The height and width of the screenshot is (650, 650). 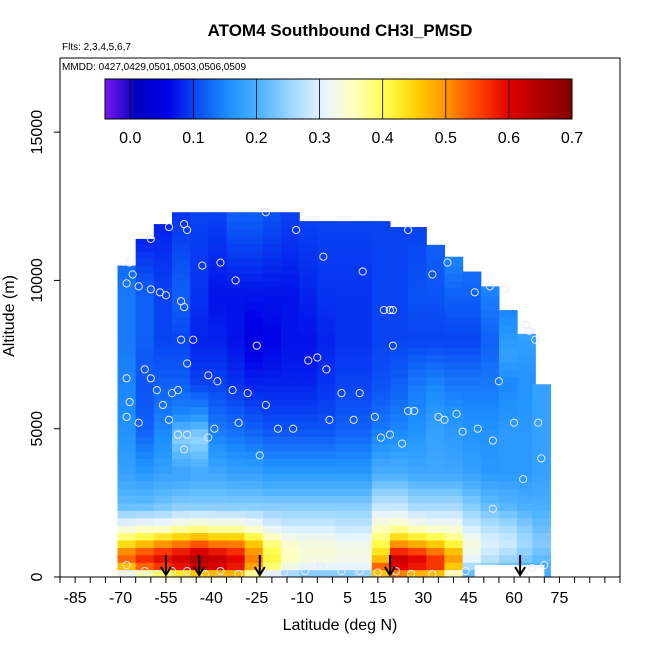 I want to click on colorbar, so click(x=338, y=99).